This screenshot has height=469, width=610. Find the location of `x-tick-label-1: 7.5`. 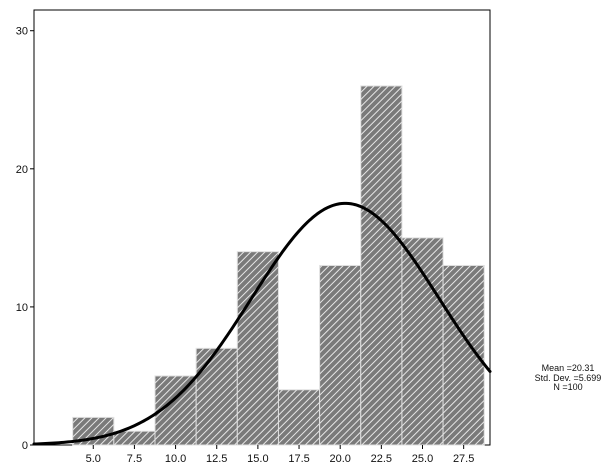

x-tick-label-1: 7.5 is located at coordinates (134, 459).